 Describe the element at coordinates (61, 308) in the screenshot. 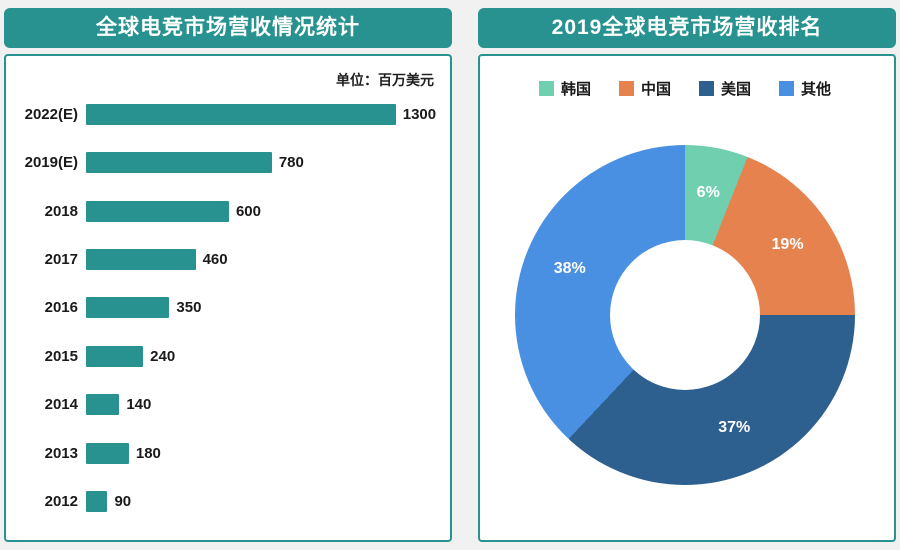

I see `bar-category-label: 2016` at that location.